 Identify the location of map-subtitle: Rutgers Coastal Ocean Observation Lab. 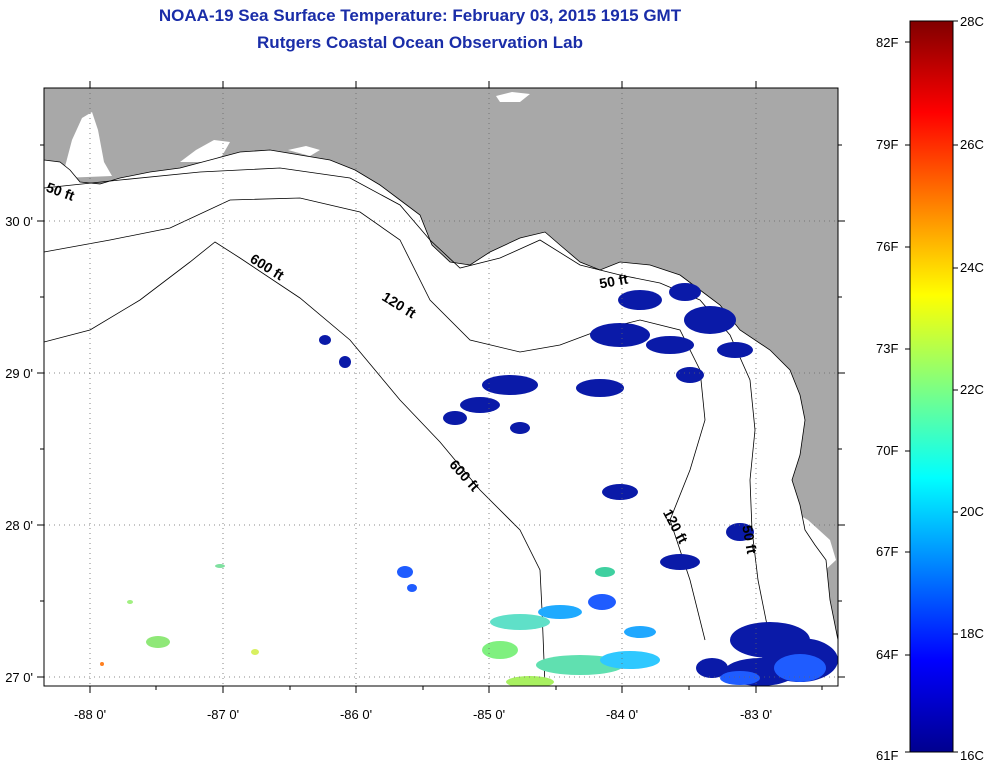
(420, 42).